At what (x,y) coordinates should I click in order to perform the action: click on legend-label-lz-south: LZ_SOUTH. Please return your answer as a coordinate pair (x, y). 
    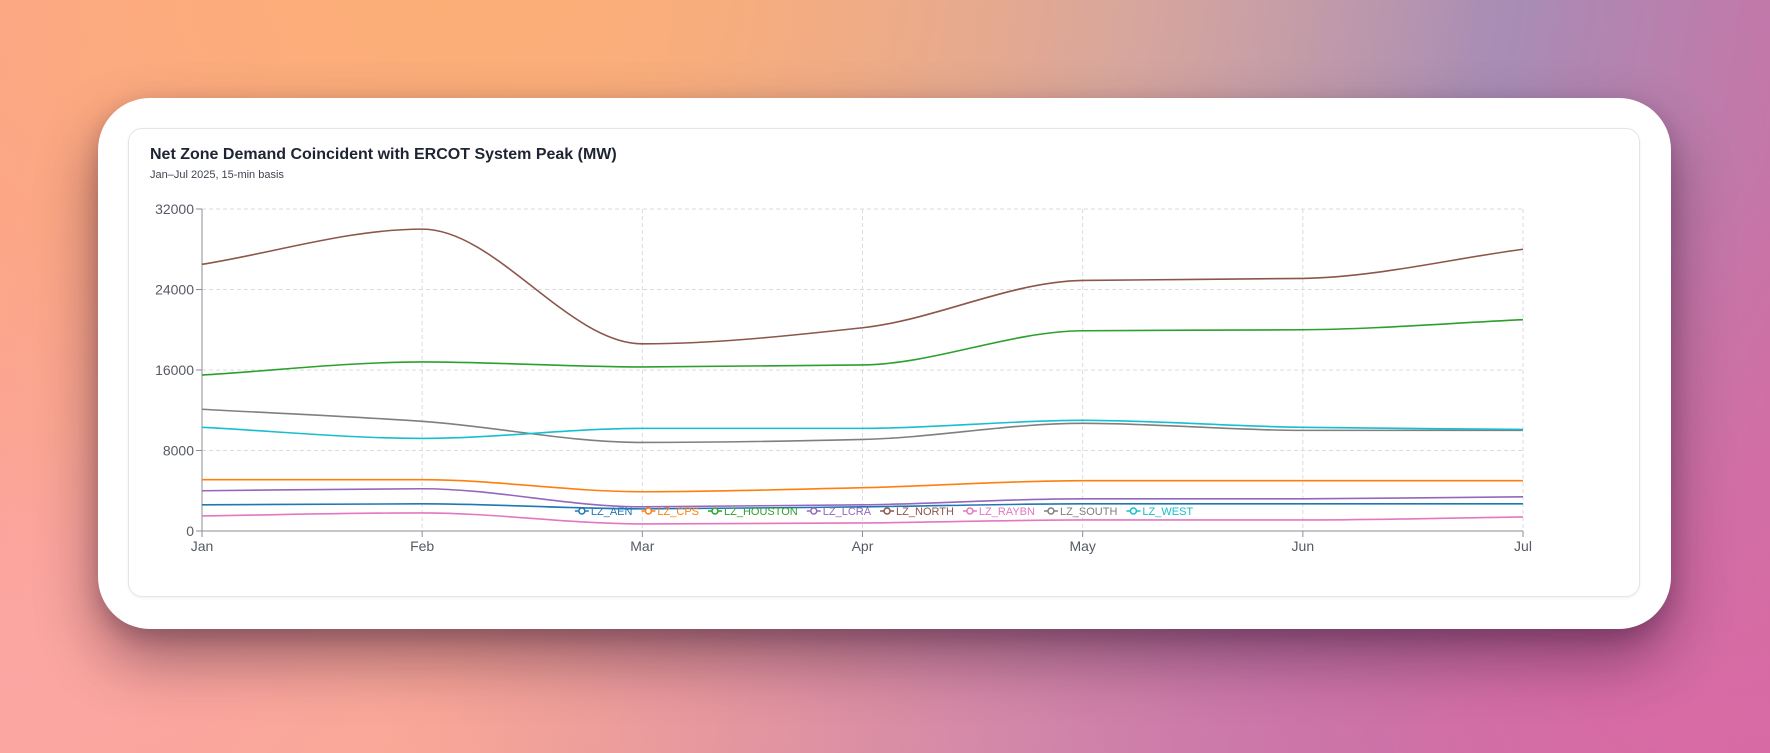
    Looking at the image, I should click on (1089, 512).